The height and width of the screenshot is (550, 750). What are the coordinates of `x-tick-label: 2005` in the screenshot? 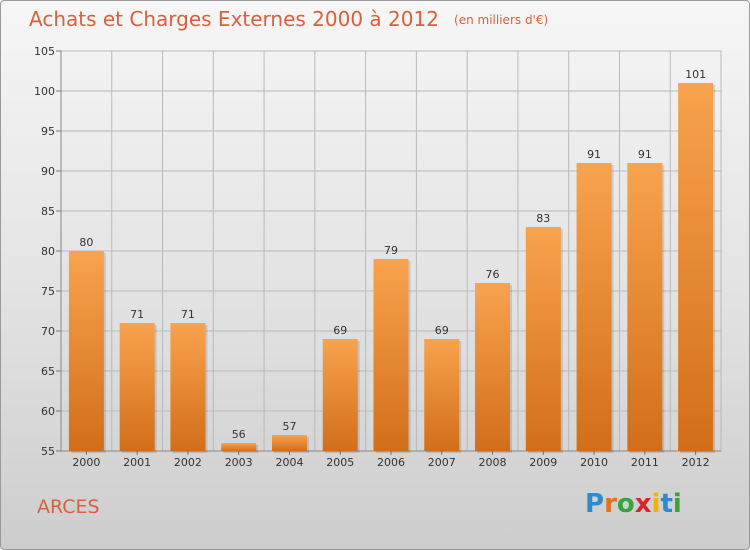 It's located at (340, 462).